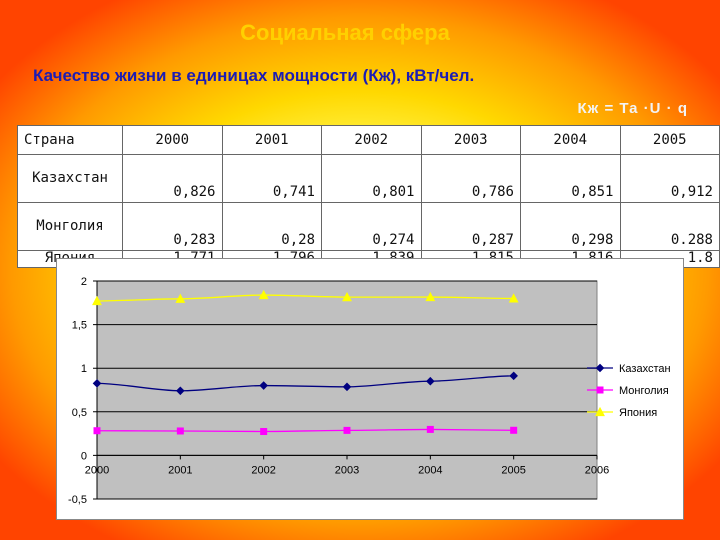 The width and height of the screenshot is (720, 540). I want to click on x-tick-label: 2004, so click(430, 470).